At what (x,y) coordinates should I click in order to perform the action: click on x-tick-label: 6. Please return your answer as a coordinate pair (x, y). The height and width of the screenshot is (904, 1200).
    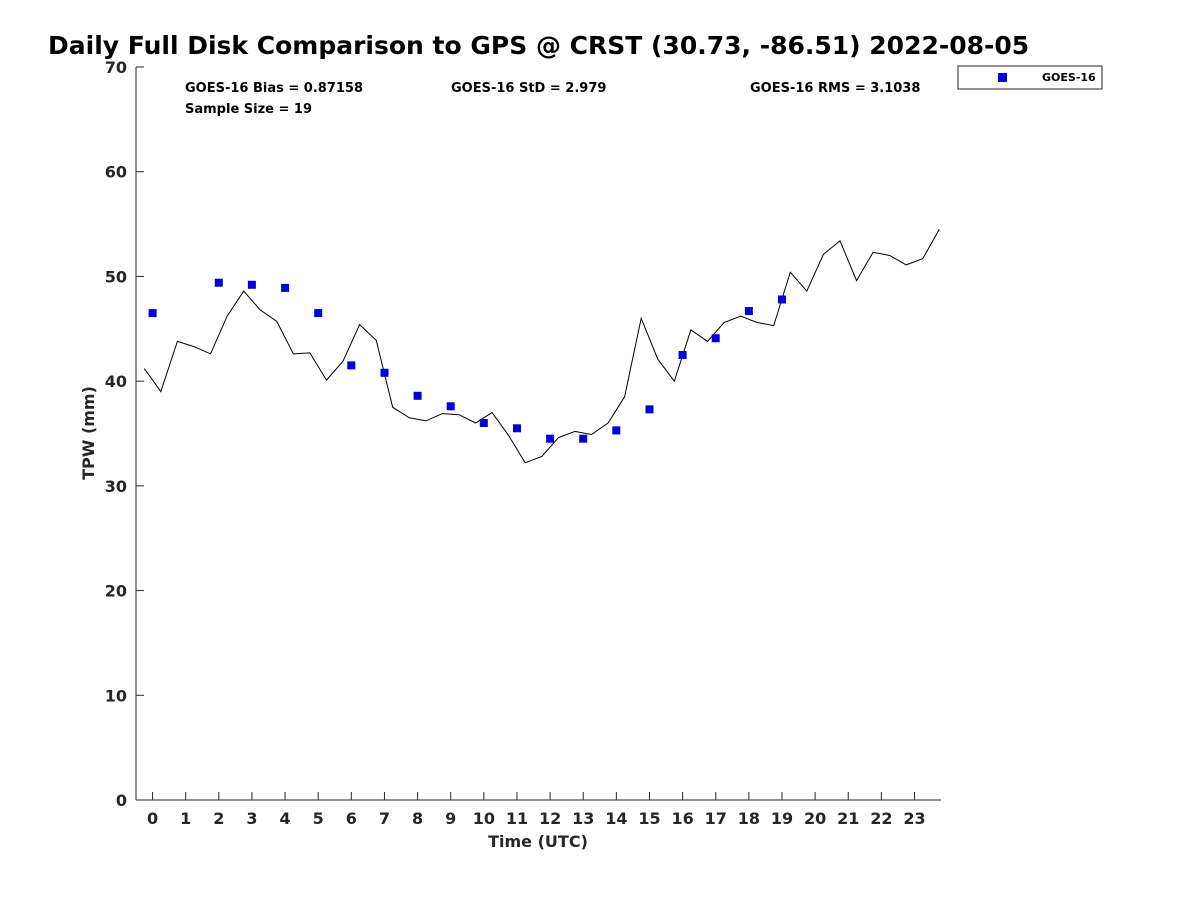
    Looking at the image, I should click on (351, 818).